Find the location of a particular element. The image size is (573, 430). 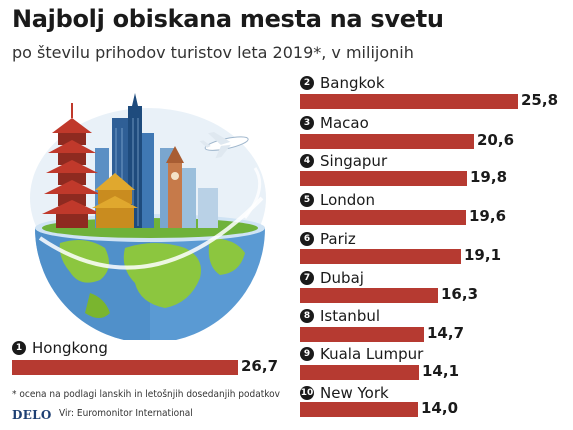

bar-label: 6 Pariz is located at coordinates (328, 239).